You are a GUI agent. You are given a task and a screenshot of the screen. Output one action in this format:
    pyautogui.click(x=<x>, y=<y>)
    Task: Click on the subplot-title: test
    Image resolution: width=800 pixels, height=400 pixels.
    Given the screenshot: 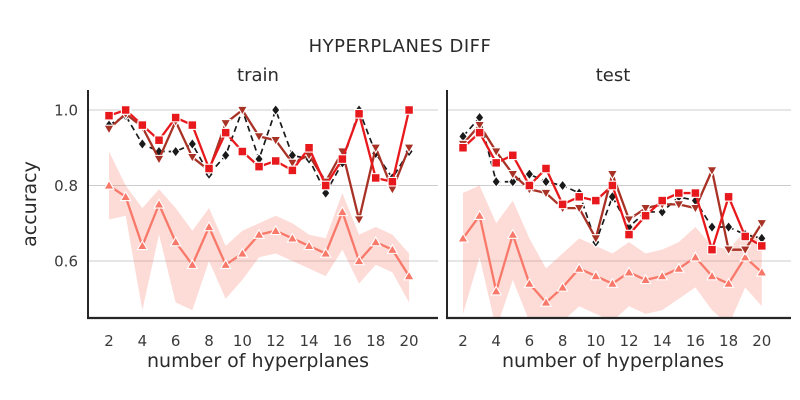 What is the action you would take?
    pyautogui.click(x=613, y=75)
    